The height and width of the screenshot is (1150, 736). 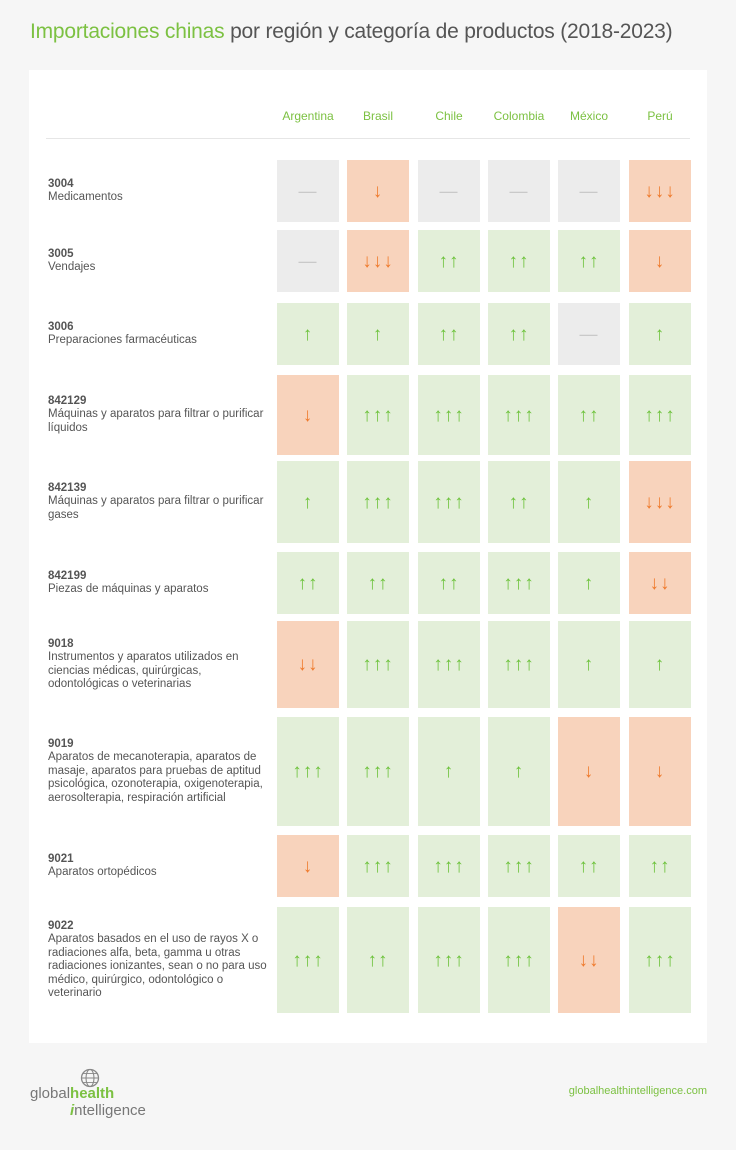 What do you see at coordinates (61, 743) in the screenshot?
I see `row-code: 9019` at bounding box center [61, 743].